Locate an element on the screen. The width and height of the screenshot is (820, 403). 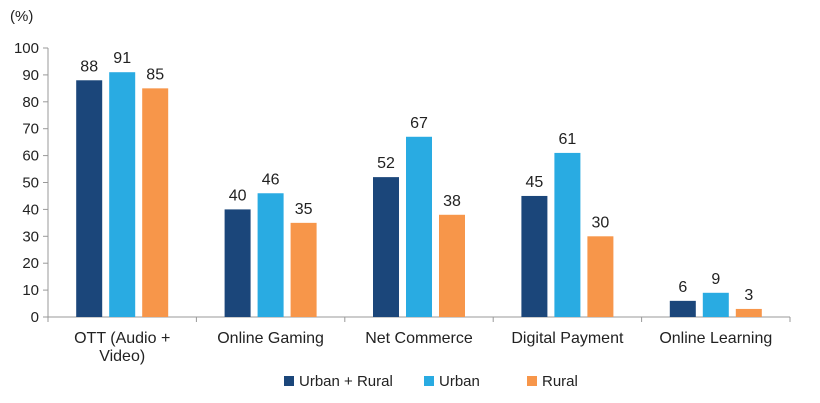
y-tick-label: 70 is located at coordinates (30, 129).